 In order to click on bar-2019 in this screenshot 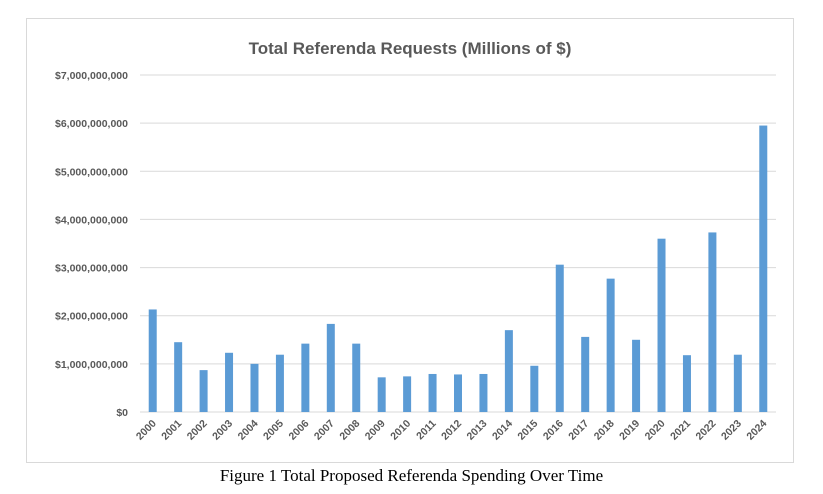, I will do `click(636, 375)`.